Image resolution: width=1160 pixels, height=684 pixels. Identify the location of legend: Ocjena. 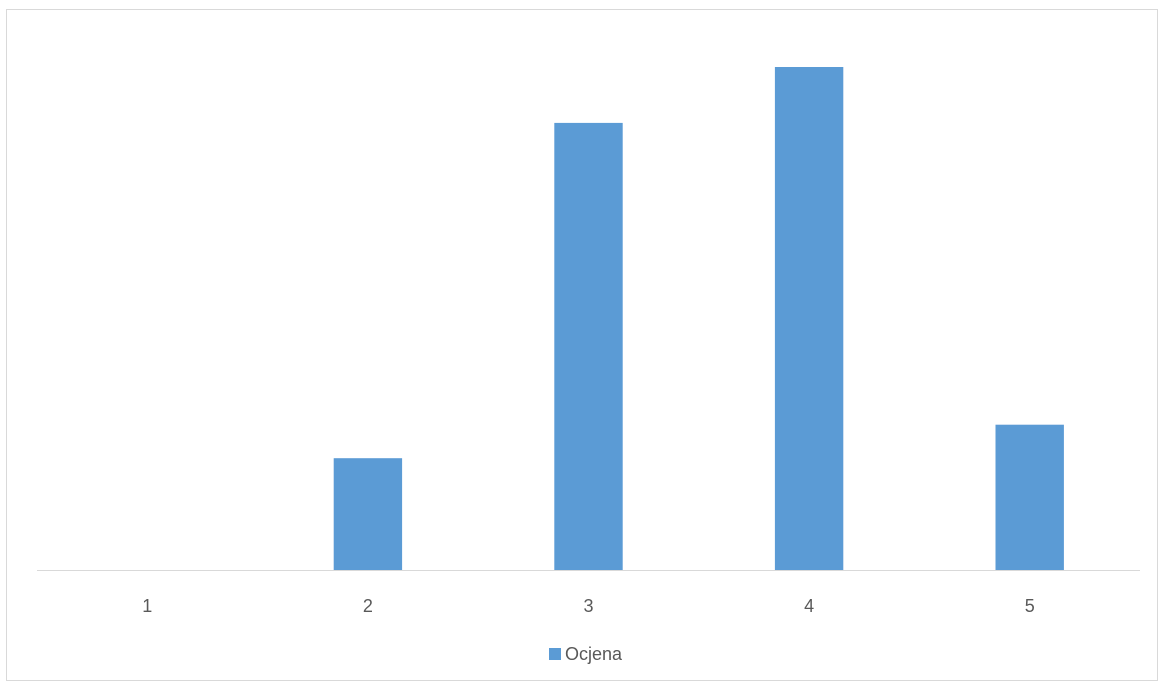
(586, 654).